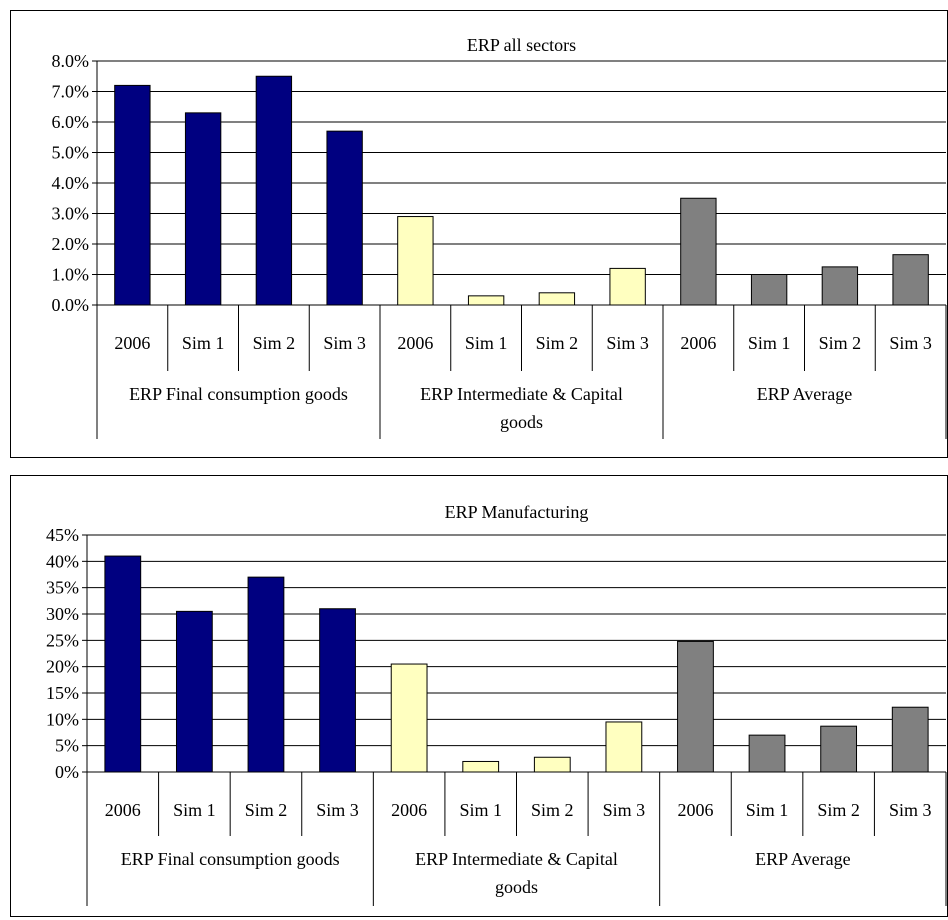  I want to click on y-tick-label: 15%, so click(62, 693).